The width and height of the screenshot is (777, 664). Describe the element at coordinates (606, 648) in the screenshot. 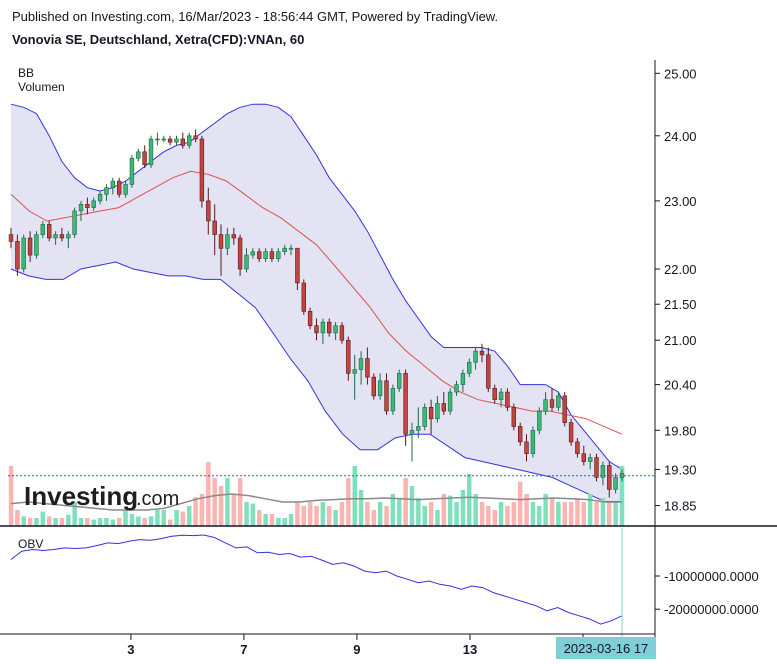

I see `crosshair-date-label: 2023-03-16 17` at that location.